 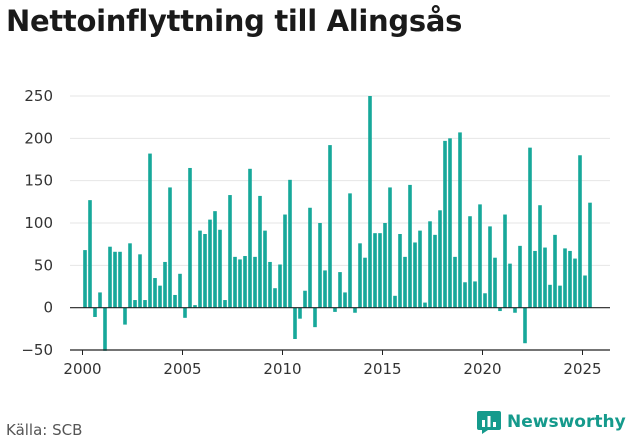 What do you see at coordinates (282, 369) in the screenshot?
I see `x-tick-label: 2010` at bounding box center [282, 369].